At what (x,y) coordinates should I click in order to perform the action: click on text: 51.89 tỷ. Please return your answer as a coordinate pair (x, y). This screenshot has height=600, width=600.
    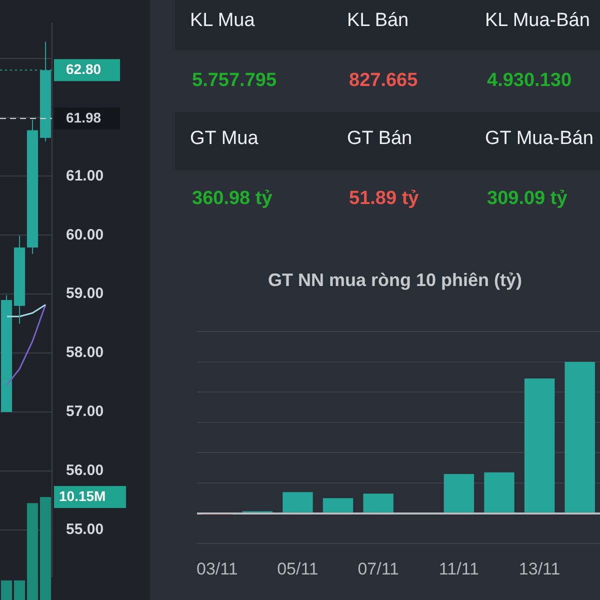
    Looking at the image, I should click on (384, 198).